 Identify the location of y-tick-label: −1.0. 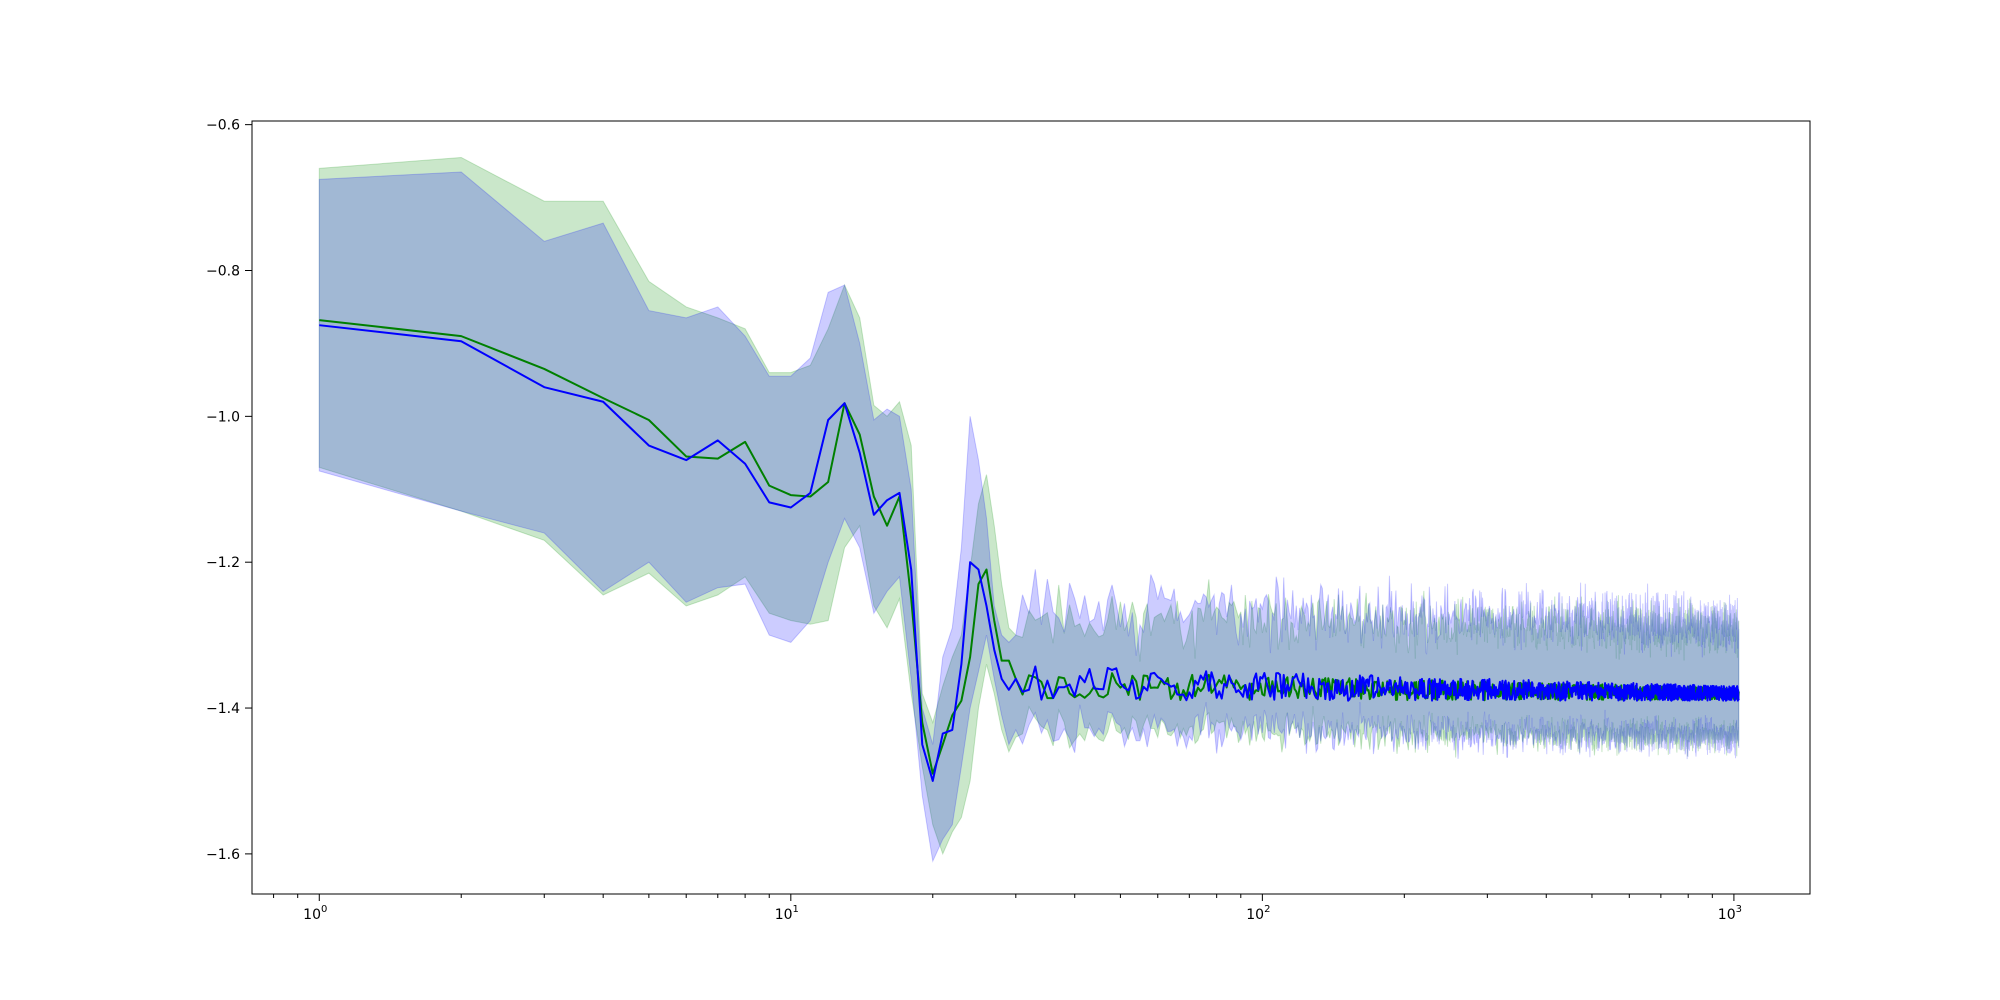
(223, 417).